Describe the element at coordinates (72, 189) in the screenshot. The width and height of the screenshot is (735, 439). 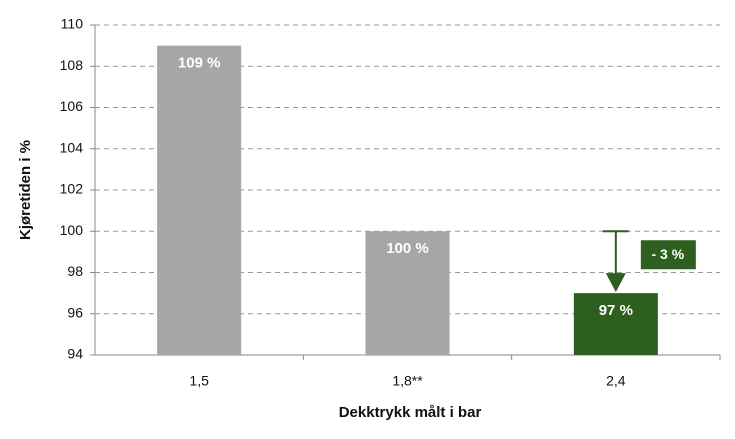
I see `y-tick-label: 102` at that location.